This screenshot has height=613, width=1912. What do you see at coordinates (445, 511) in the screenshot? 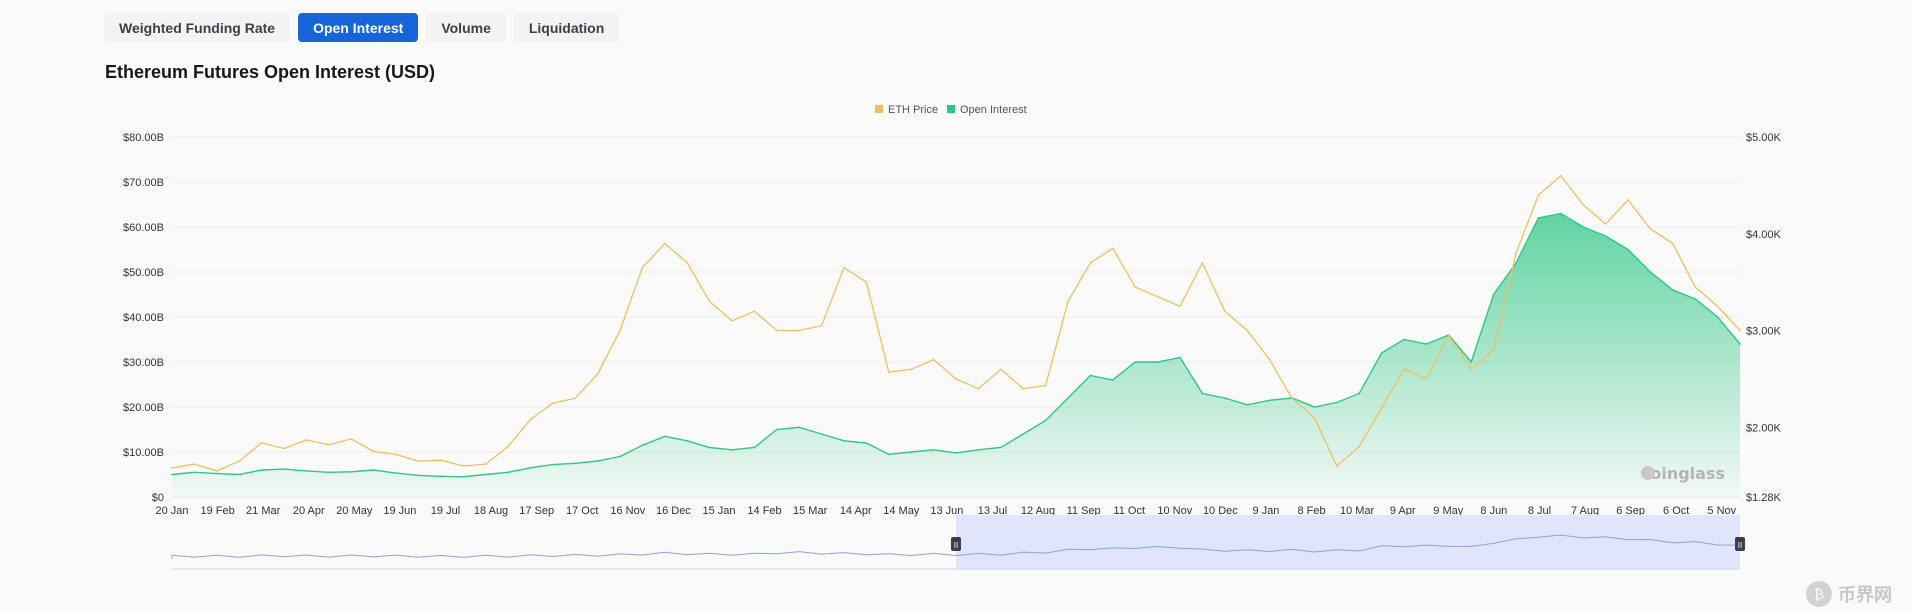
I see `x-tick-label: 19 Jul` at bounding box center [445, 511].